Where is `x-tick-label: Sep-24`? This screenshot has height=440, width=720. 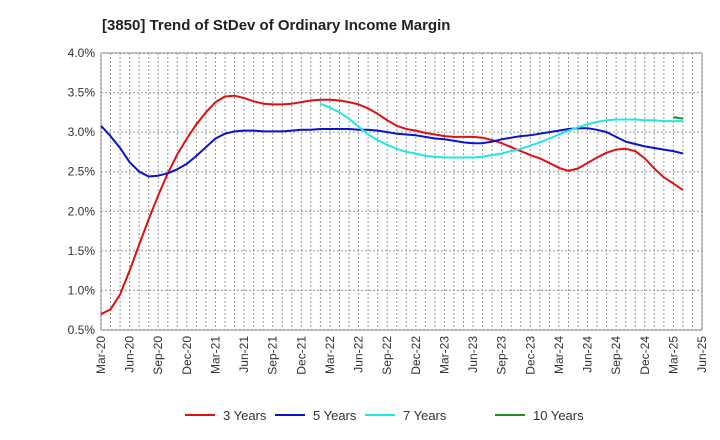
x-tick-label: Sep-24 is located at coordinates (616, 355).